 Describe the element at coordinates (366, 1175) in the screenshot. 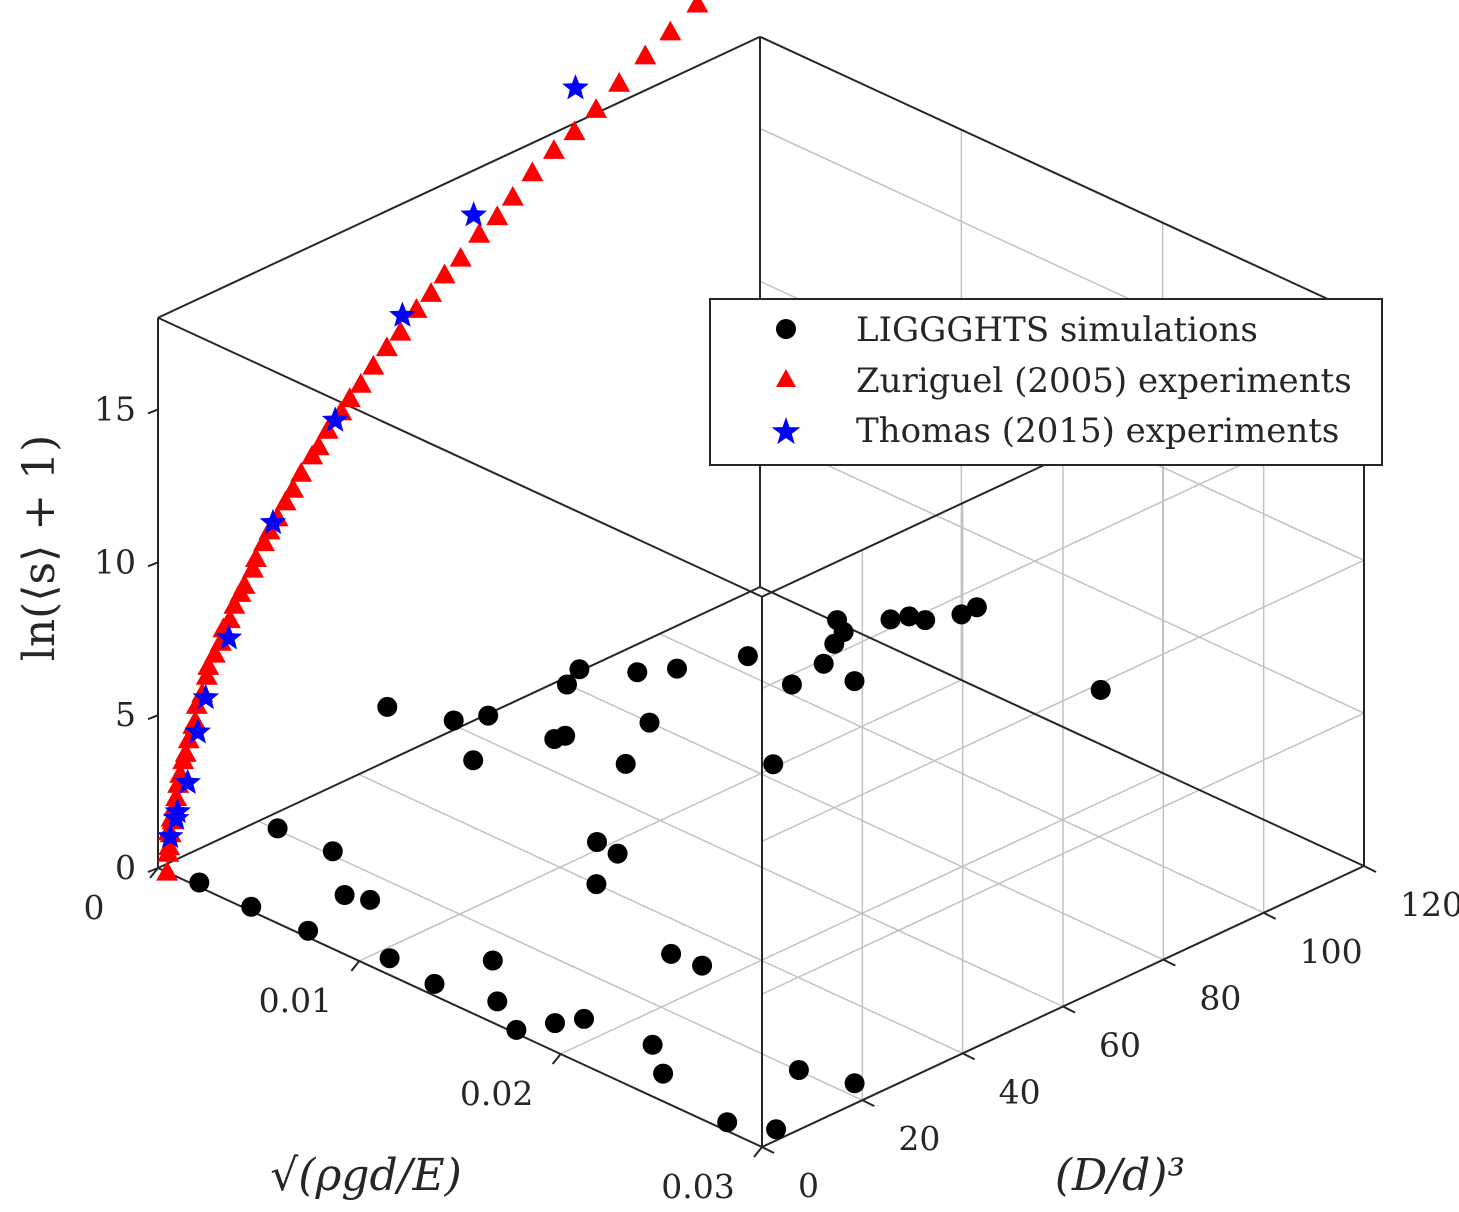

I see `x-axis-label: √(ρgd/E)` at that location.